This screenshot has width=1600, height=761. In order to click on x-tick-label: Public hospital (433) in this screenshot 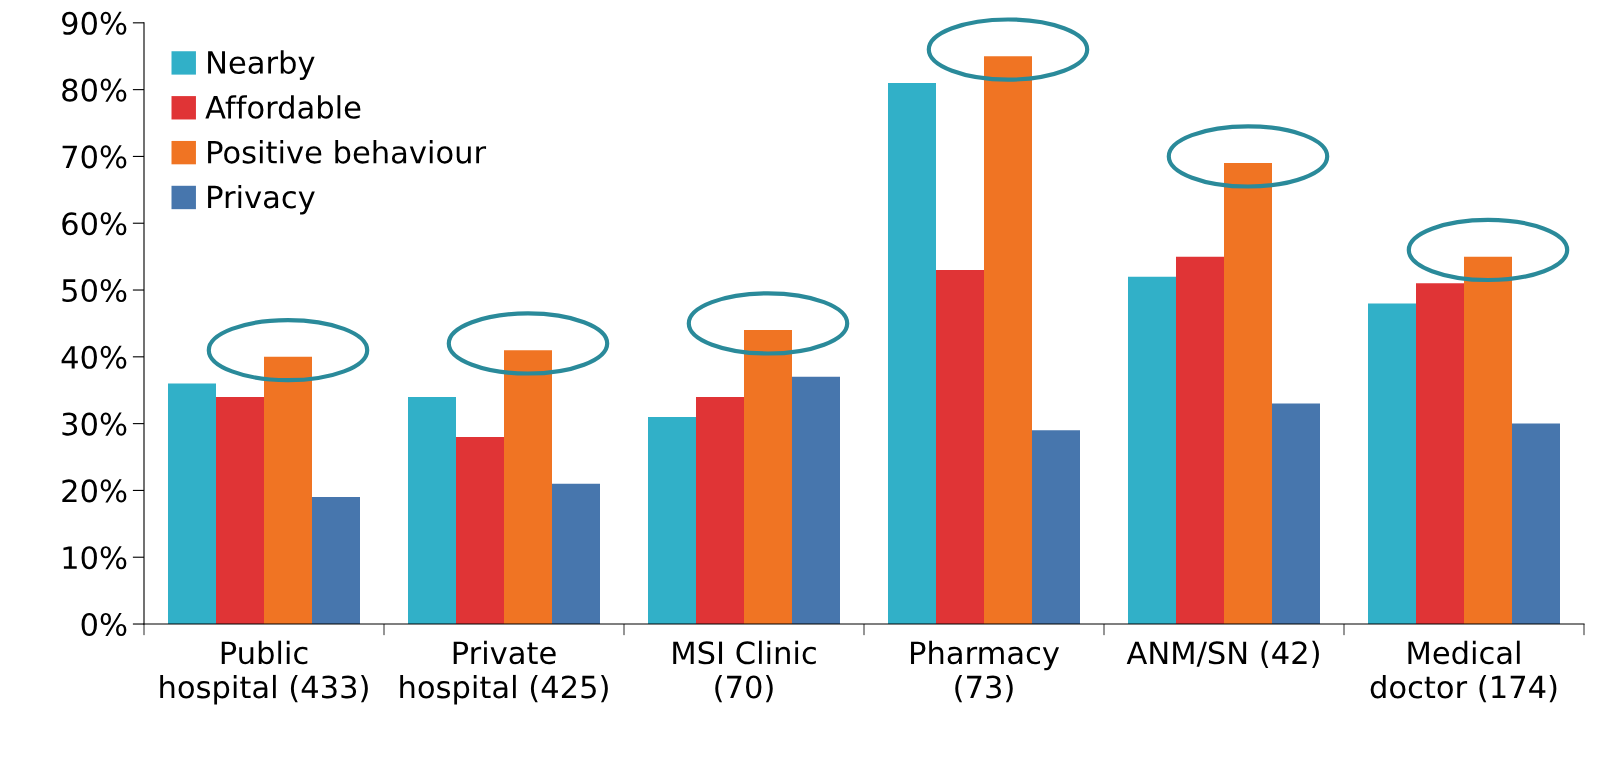, I will do `click(264, 672)`.